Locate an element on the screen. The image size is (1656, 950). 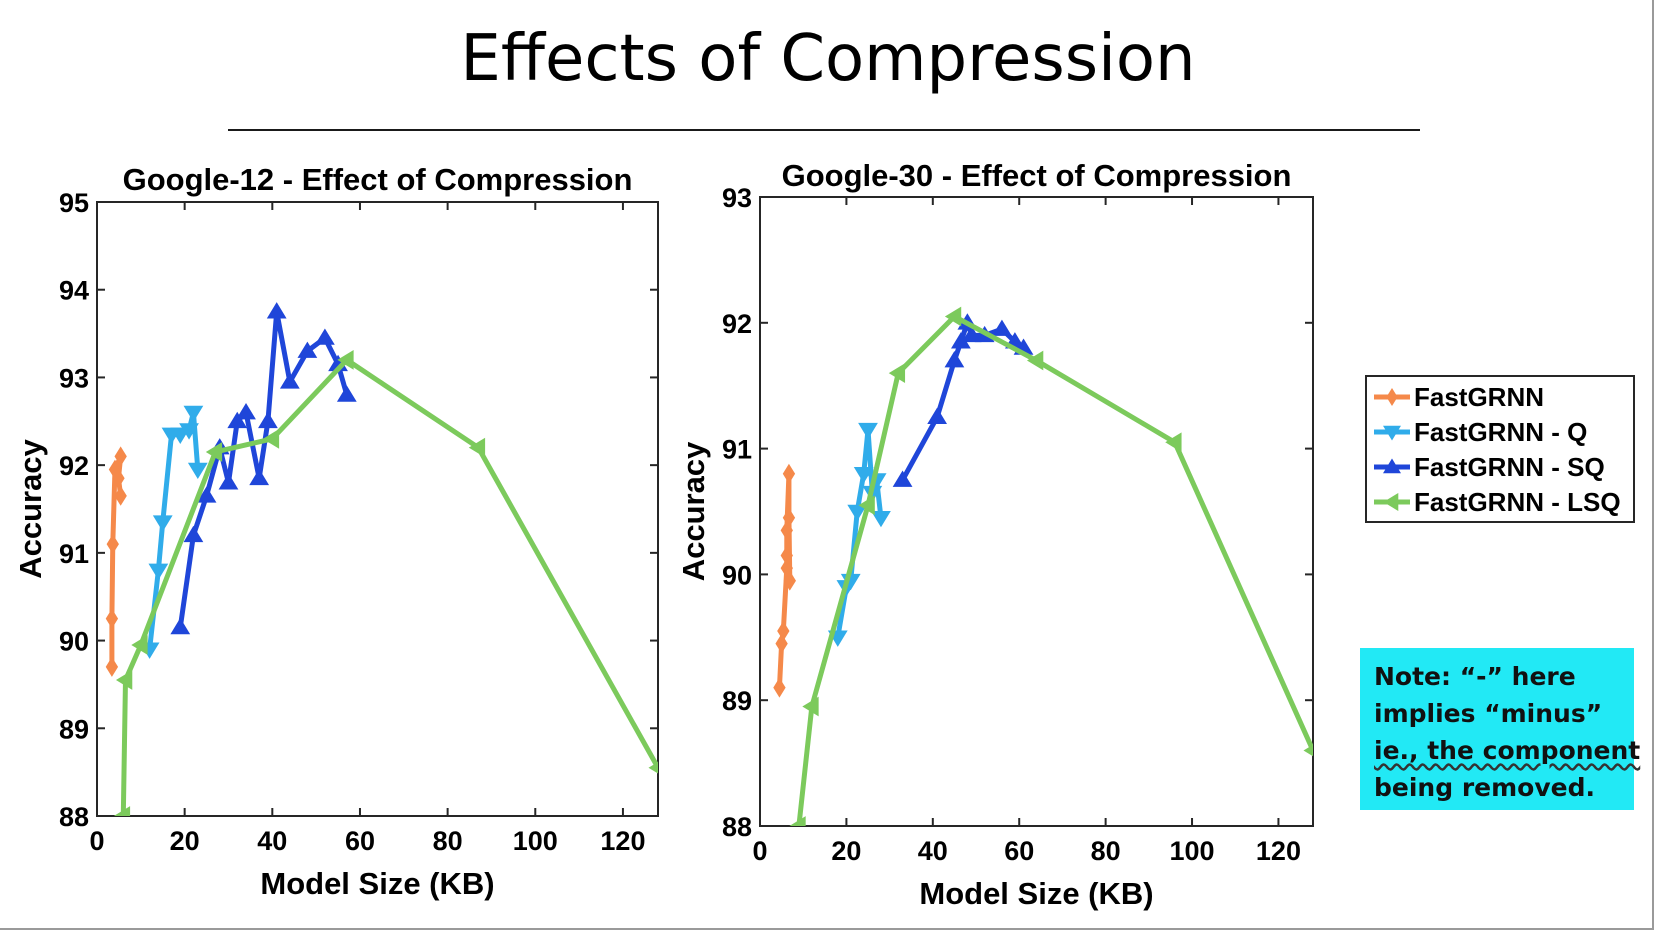
chart-title: Google-12 - Effect of Compression is located at coordinates (378, 179).